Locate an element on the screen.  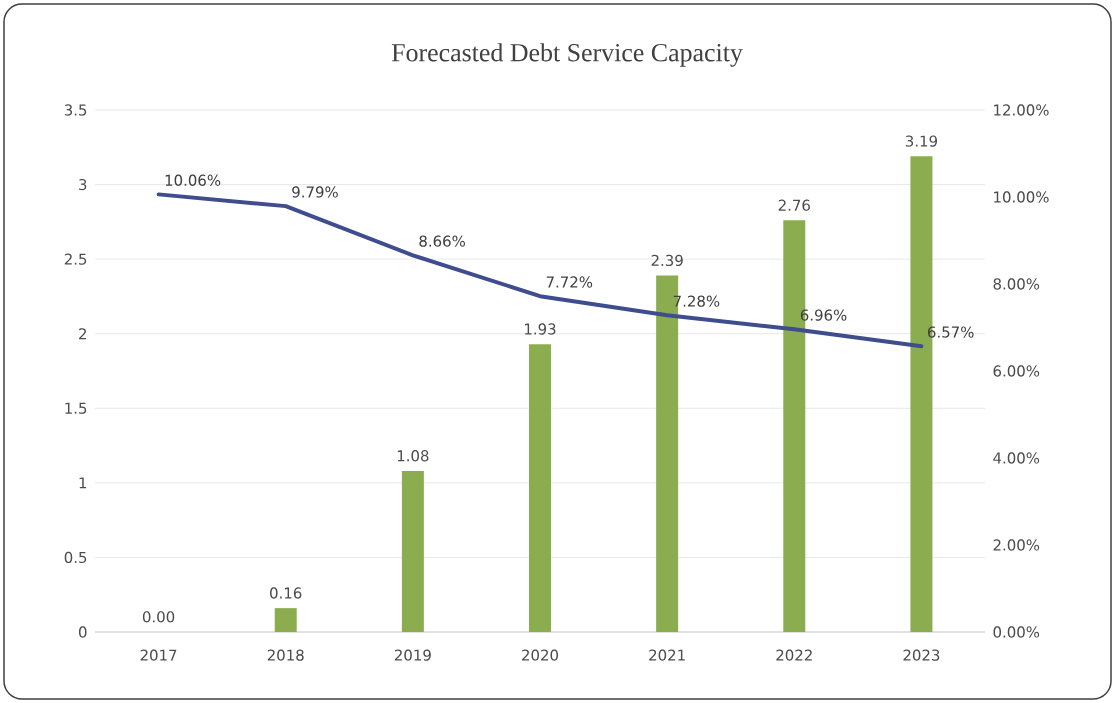
data-label: 0.00 is located at coordinates (158, 617).